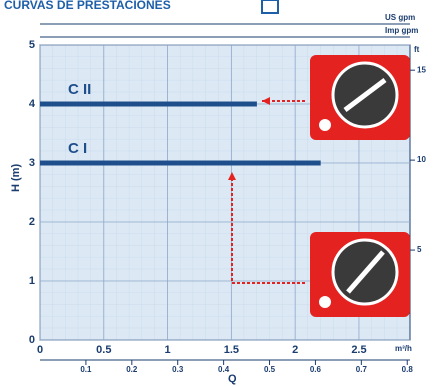 The height and width of the screenshot is (387, 435). What do you see at coordinates (231, 350) in the screenshot?
I see `x-tick-label: 1.5` at bounding box center [231, 350].